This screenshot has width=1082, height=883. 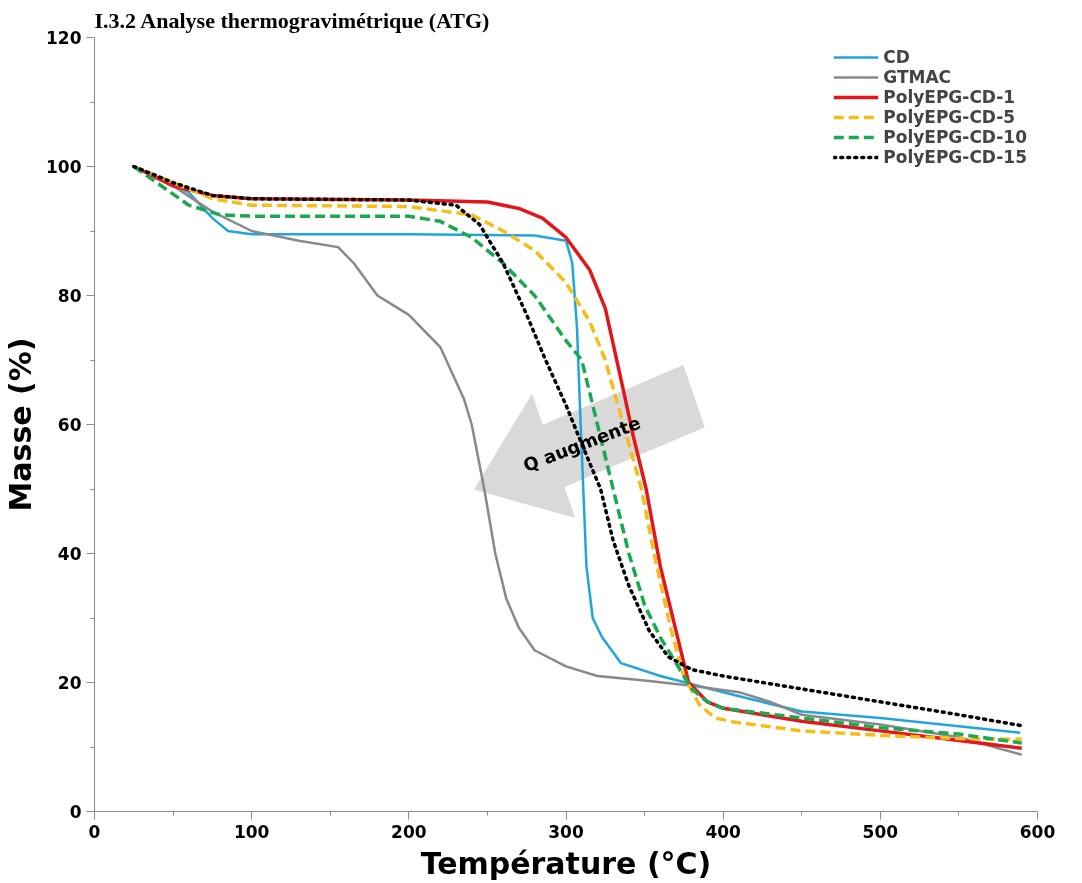 What do you see at coordinates (566, 831) in the screenshot?
I see `x-tick-label: 300` at bounding box center [566, 831].